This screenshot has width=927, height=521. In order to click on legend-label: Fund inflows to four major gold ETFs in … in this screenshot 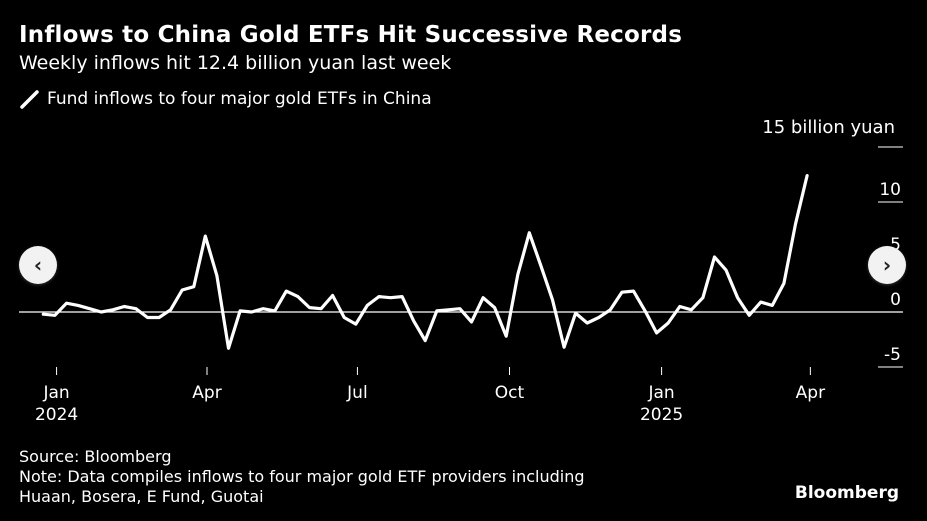, I will do `click(239, 99)`.